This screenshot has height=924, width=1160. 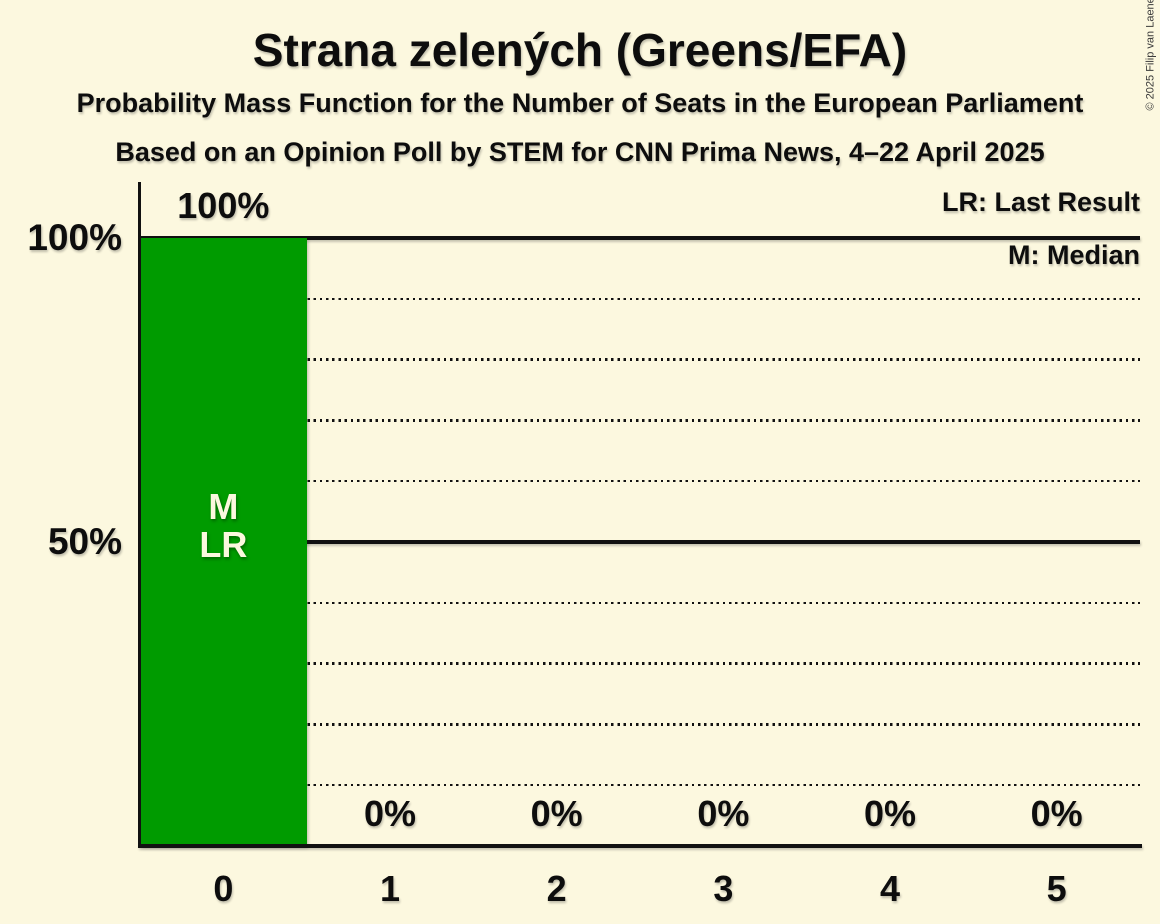 I want to click on bar-annotation-line-m: M, so click(x=223, y=506).